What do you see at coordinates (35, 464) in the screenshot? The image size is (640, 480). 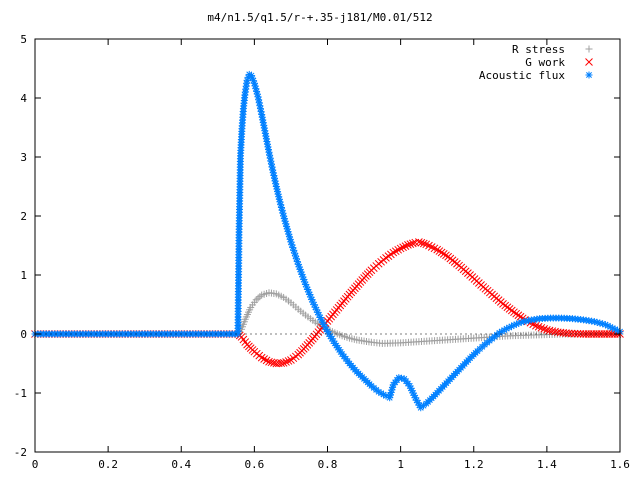 I see `x-tick-label: 0` at bounding box center [35, 464].